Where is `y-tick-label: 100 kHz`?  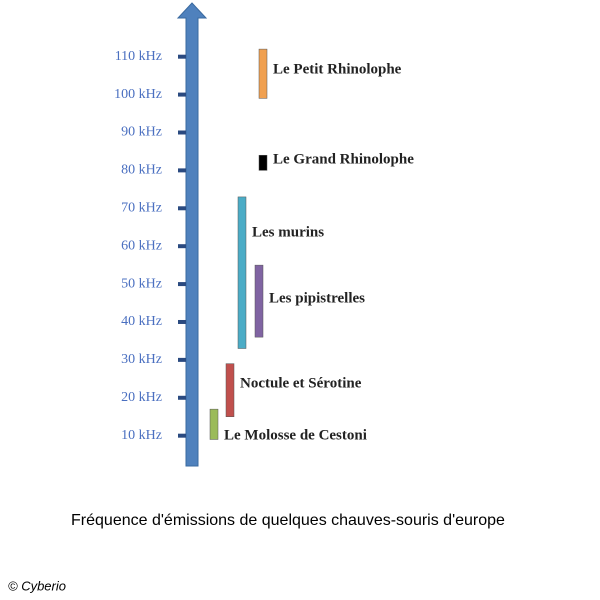 y-tick-label: 100 kHz is located at coordinates (138, 94).